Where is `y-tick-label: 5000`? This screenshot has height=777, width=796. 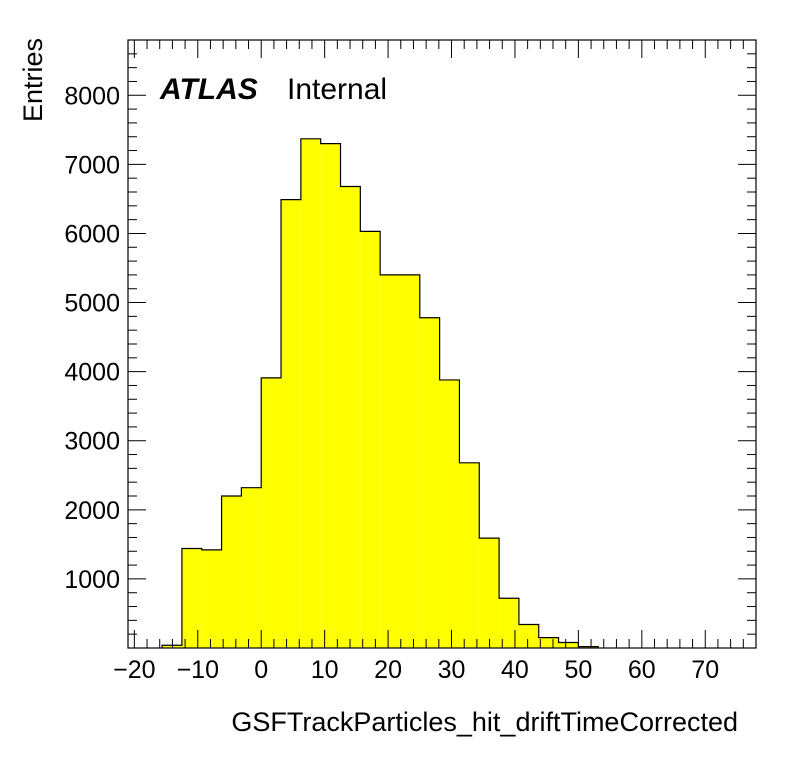
y-tick-label: 5000 is located at coordinates (92, 304).